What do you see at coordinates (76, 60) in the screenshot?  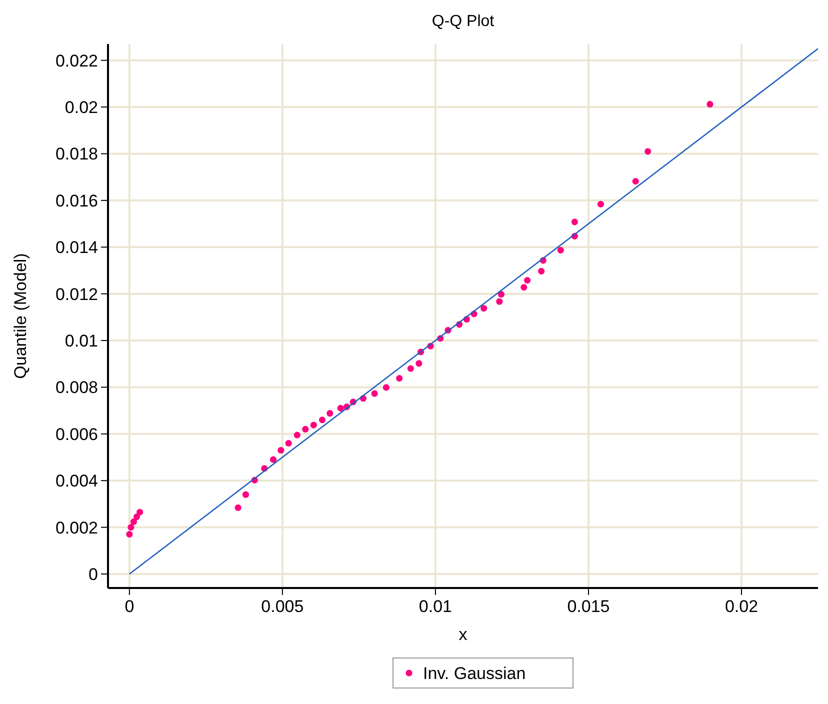 I see `y-tick-label: 0.022` at bounding box center [76, 60].